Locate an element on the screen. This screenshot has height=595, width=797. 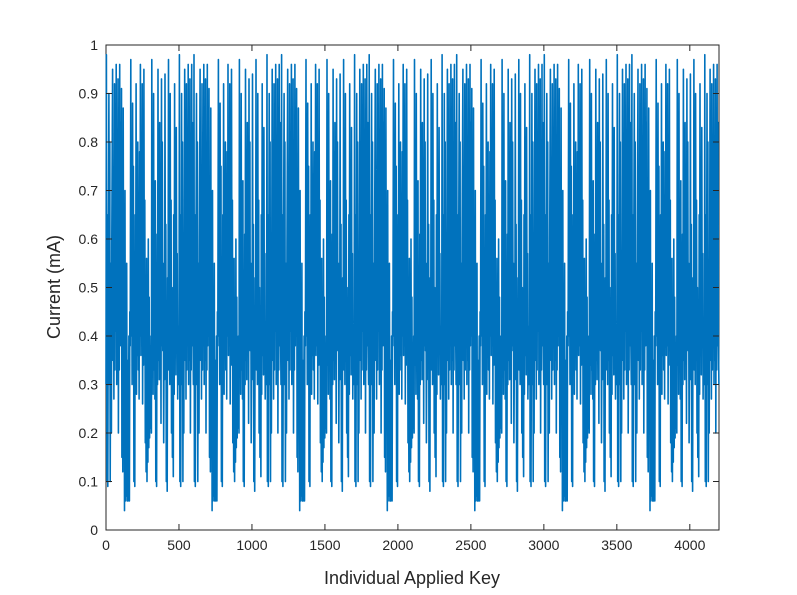
y-tick-label: 0.1 is located at coordinates (89, 482).